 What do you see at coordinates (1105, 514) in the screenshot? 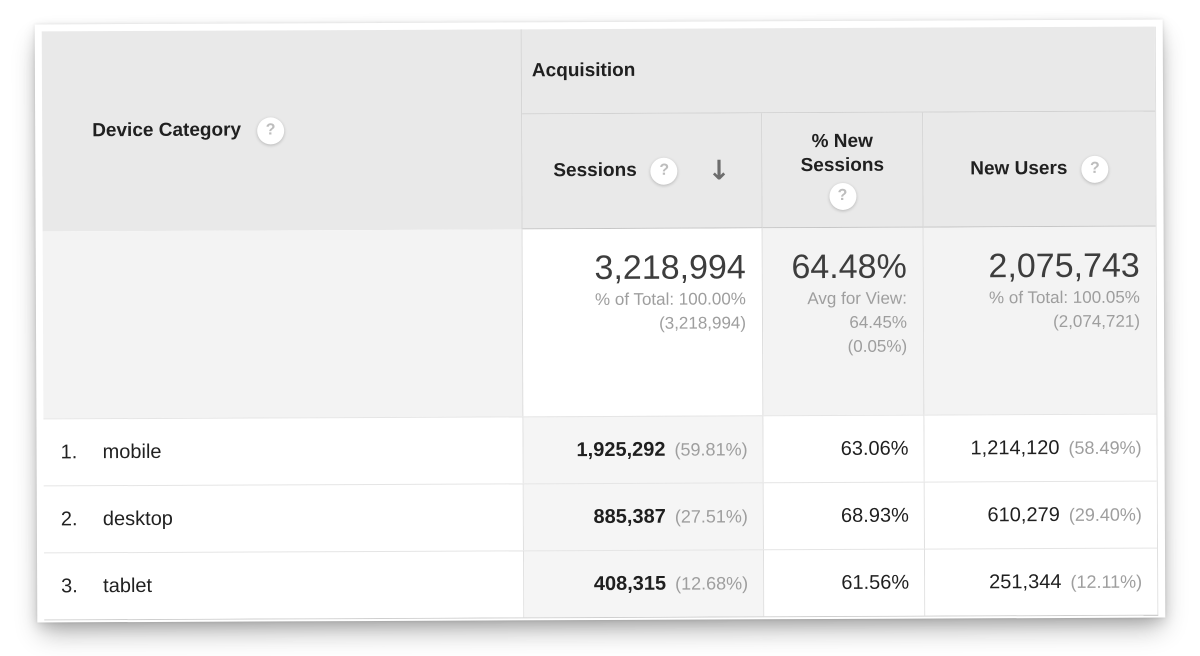
I see `new-users-share: (29.40%)` at bounding box center [1105, 514].